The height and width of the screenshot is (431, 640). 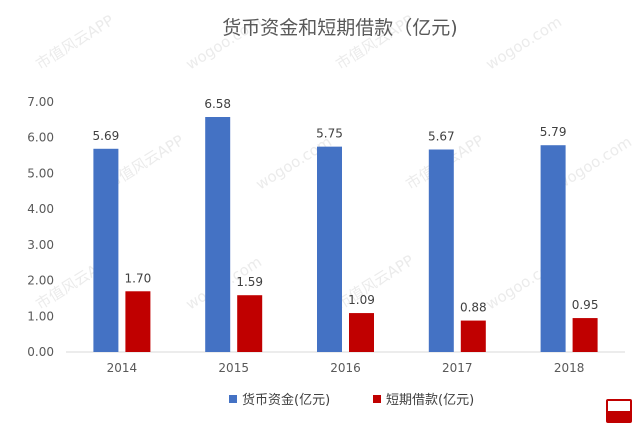 What do you see at coordinates (441, 137) in the screenshot?
I see `data-label: 5.67` at bounding box center [441, 137].